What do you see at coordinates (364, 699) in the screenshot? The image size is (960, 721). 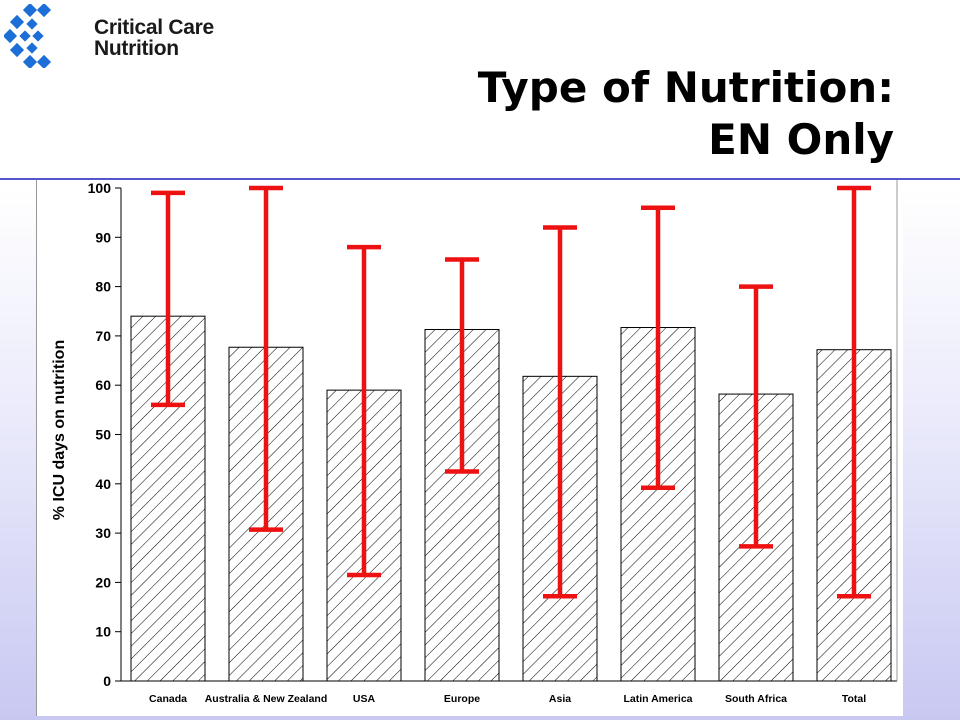 I see `x-tick-label: USA` at bounding box center [364, 699].